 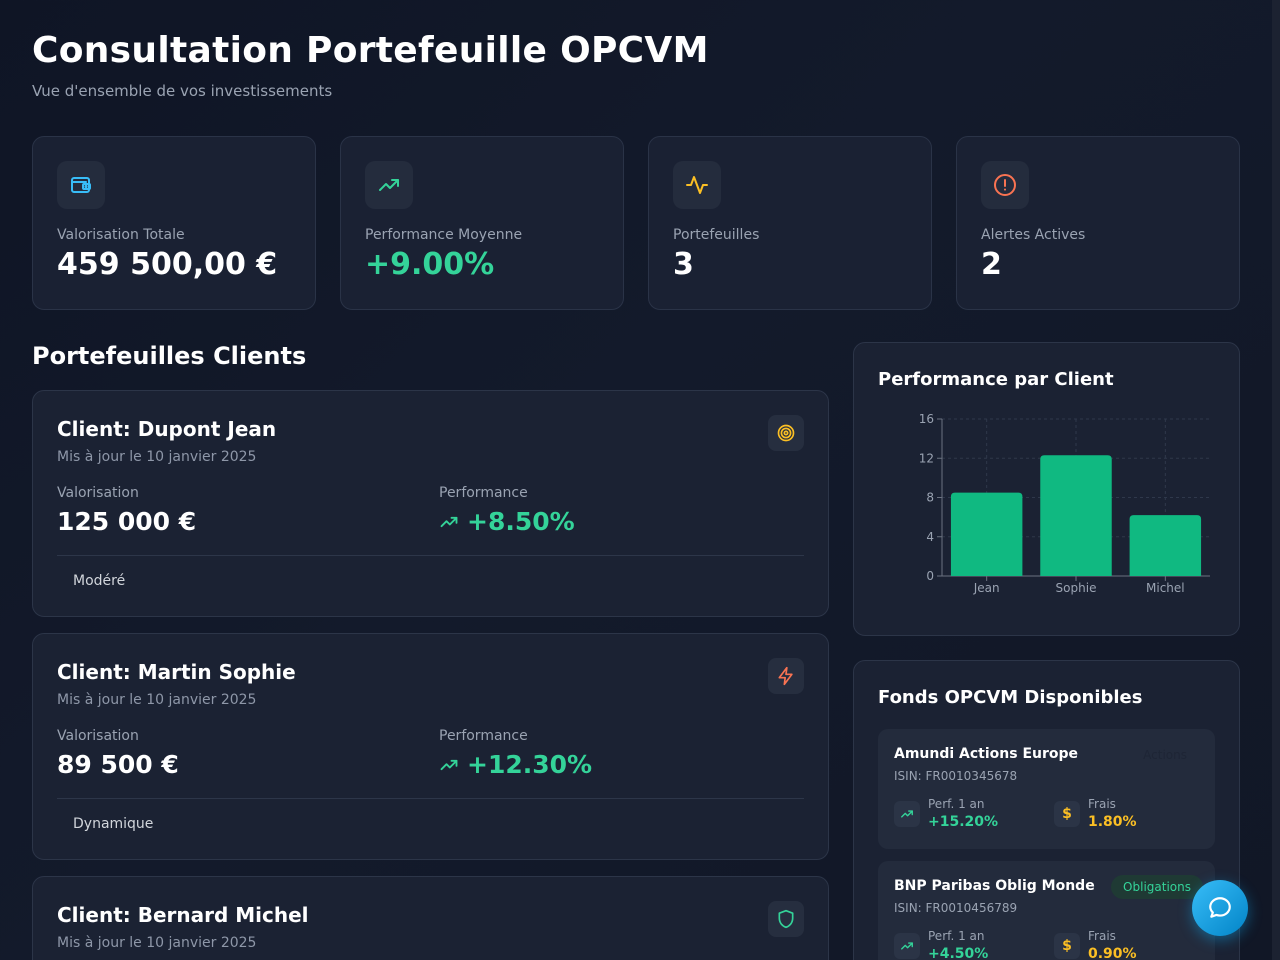 I want to click on chart-xtick-label: Michel, so click(x=1165, y=588).